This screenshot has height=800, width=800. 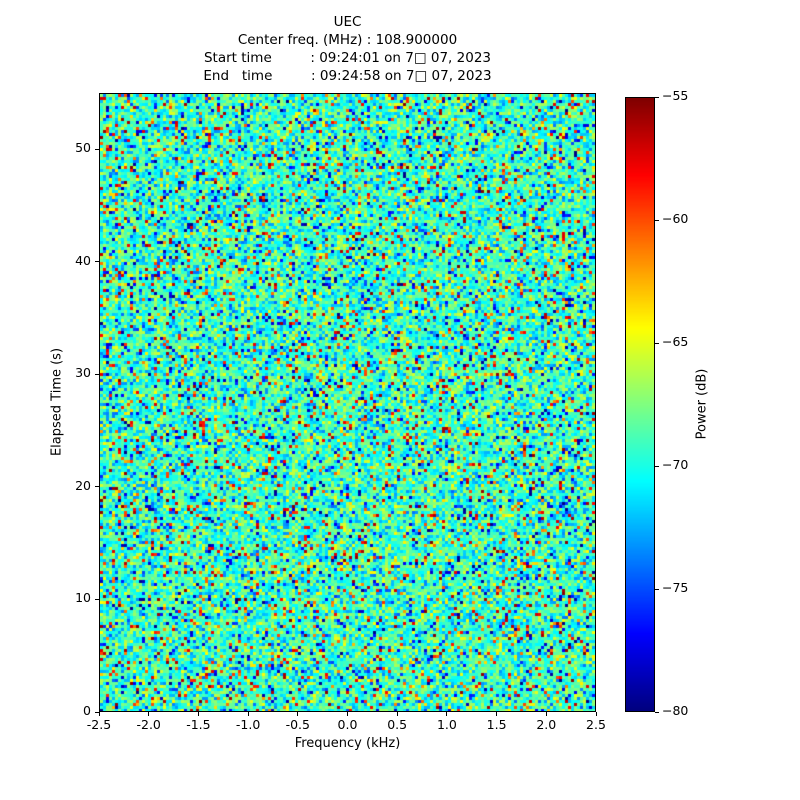 I want to click on colorbar-tick-label: −65, so click(x=675, y=341).